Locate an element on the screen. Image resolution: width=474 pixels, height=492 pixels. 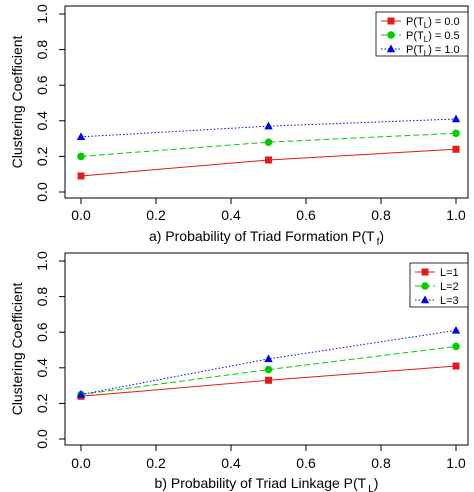
x-tick-label-b-3: 0.6 is located at coordinates (306, 463).